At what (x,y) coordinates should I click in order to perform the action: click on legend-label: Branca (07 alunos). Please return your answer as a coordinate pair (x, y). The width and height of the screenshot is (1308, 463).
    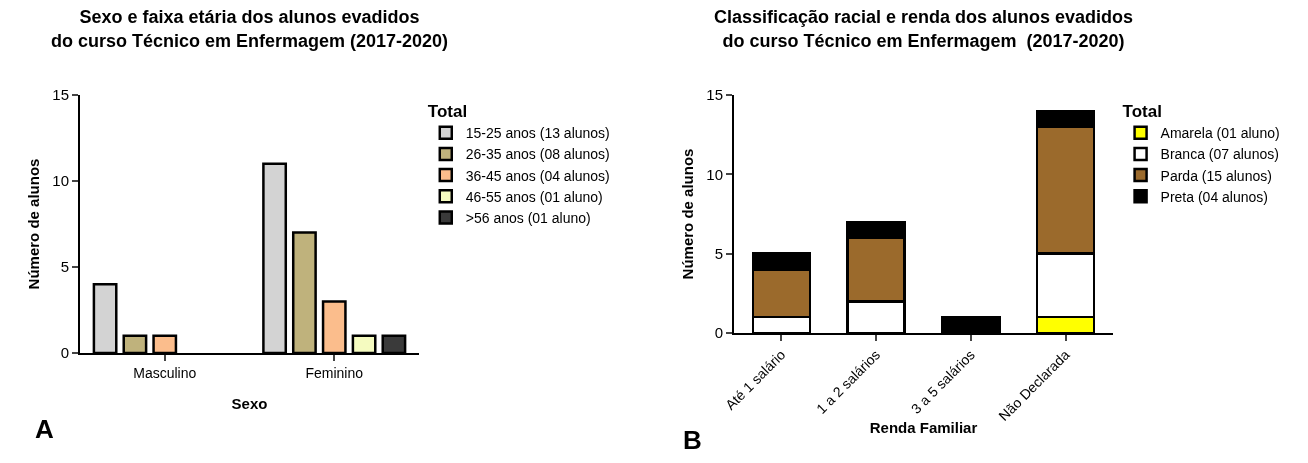
    Looking at the image, I should click on (1219, 154).